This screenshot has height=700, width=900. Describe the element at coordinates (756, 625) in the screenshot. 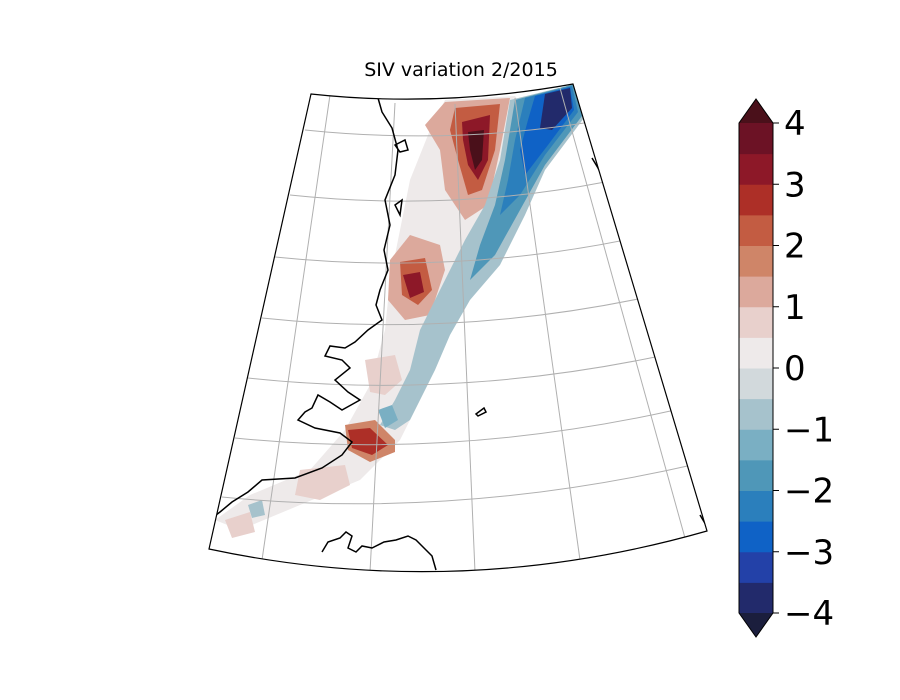

I see `colorbar-extend-lower` at that location.